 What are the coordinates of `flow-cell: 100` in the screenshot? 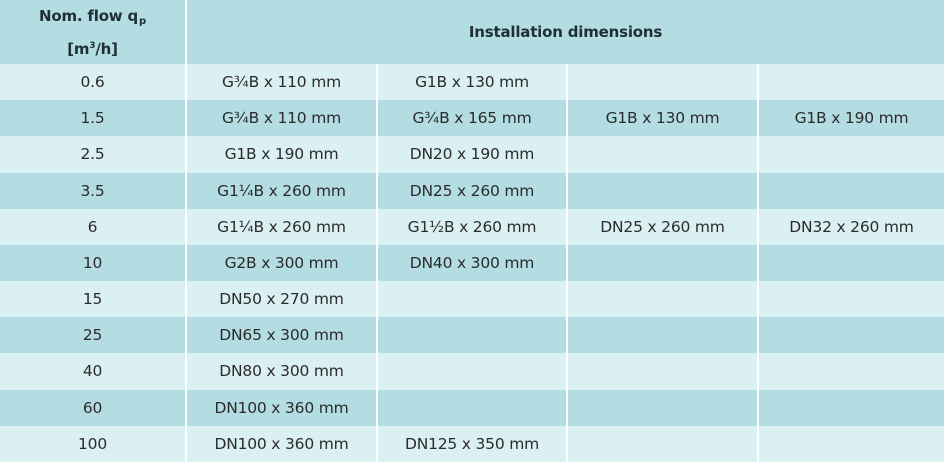 It's located at (93, 443).